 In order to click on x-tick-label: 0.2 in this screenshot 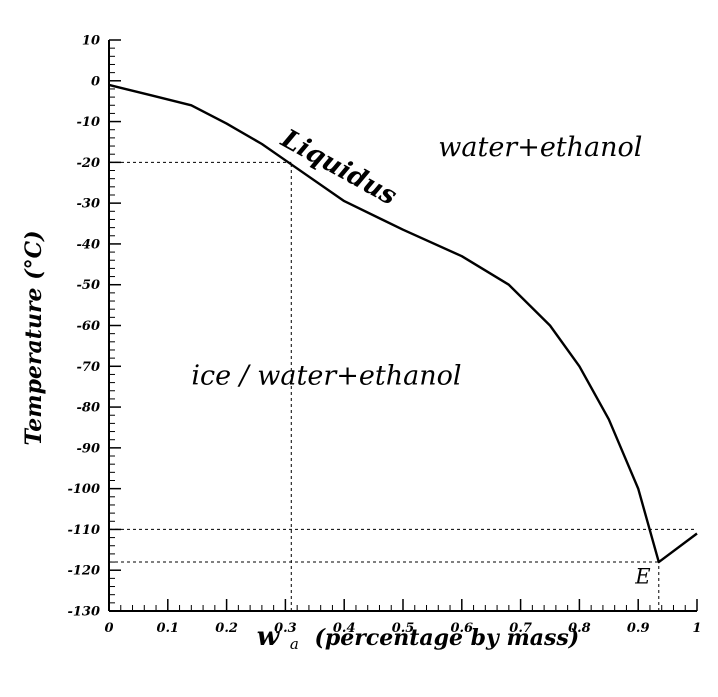, I will do `click(226, 628)`.